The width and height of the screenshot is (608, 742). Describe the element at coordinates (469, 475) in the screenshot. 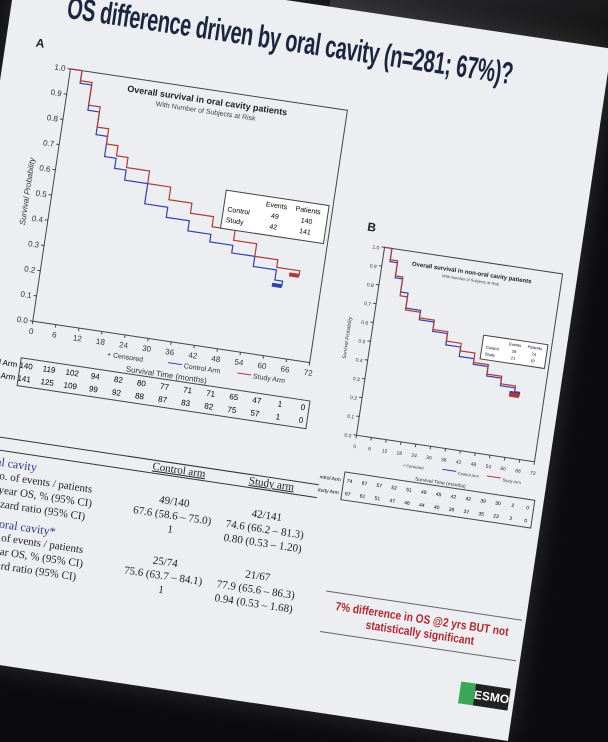

I see `legend-item: Control Arm` at that location.